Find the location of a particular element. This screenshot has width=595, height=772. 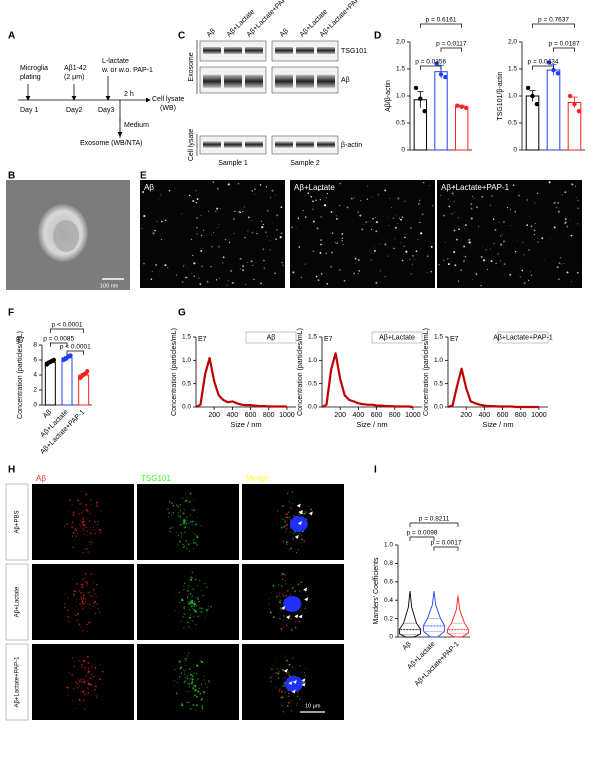

data-point is located at coordinates (574, 104).